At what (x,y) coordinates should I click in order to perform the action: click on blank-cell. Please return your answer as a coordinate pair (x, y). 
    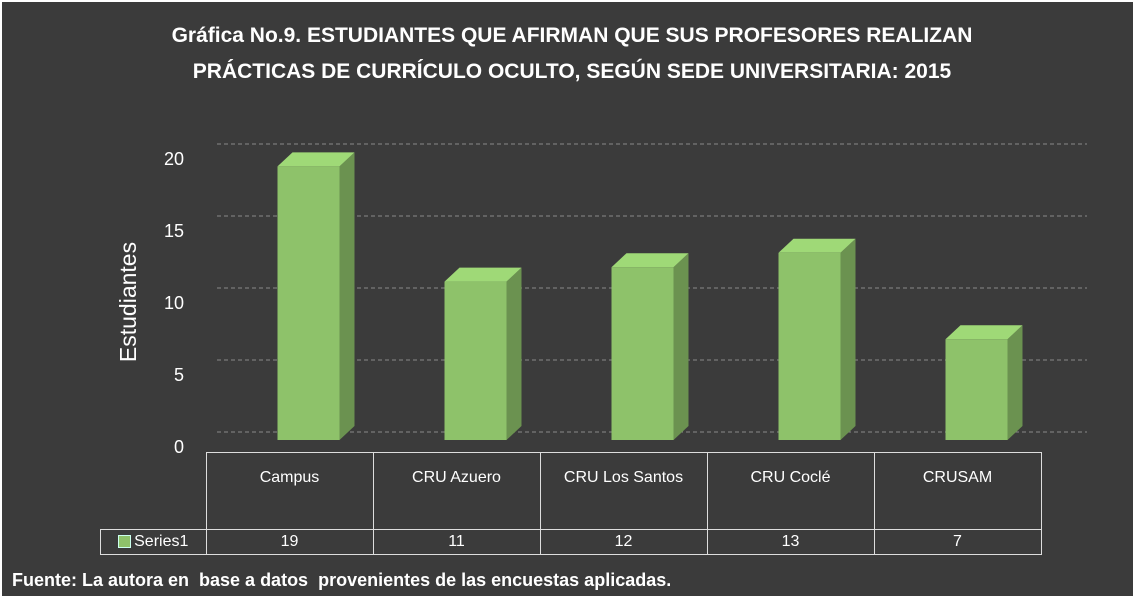
    Looking at the image, I should click on (153, 491).